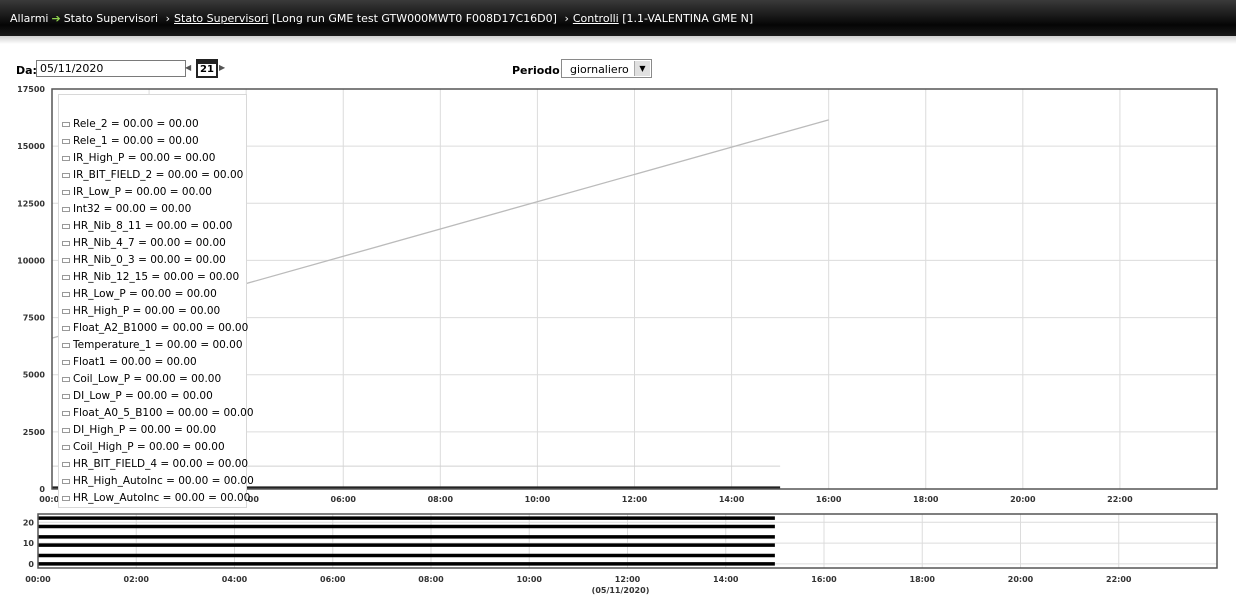 The image size is (1236, 596). I want to click on legend-label: HR_Nib_8_11 = 00.00 = 00.00, so click(153, 226).